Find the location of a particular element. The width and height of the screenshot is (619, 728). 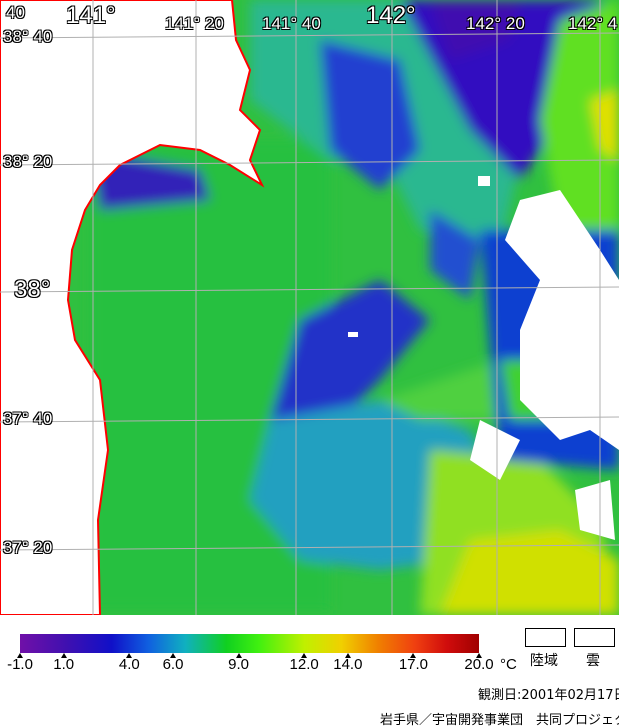

unit-label: °C is located at coordinates (508, 664).